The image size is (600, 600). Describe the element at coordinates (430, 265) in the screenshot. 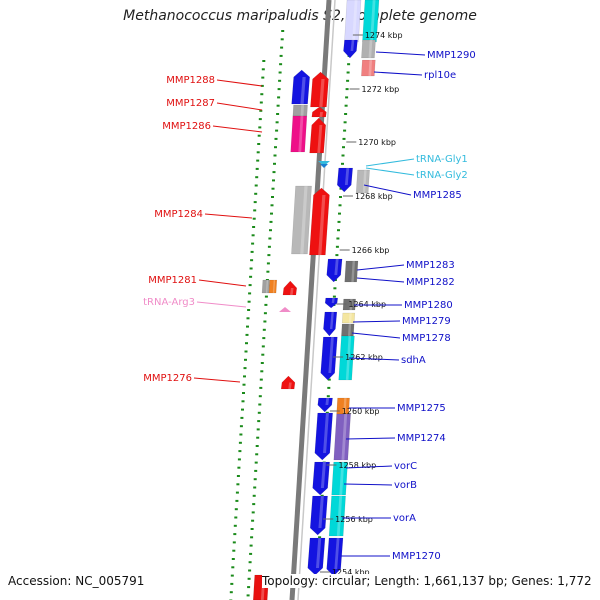

I see `right-label-mmp1283: MMP1283` at that location.